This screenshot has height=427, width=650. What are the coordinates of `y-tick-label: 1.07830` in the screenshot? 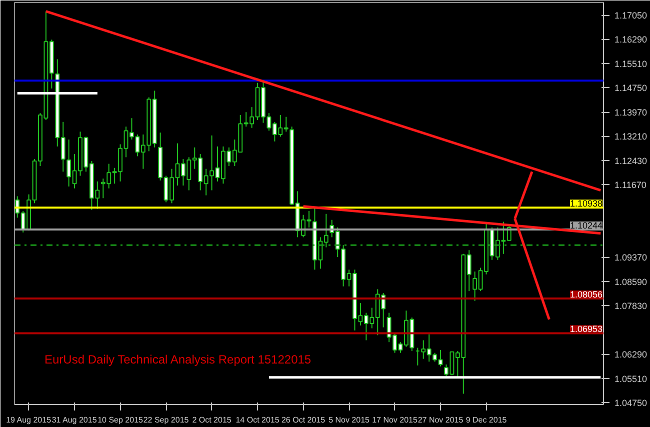 It's located at (631, 306).